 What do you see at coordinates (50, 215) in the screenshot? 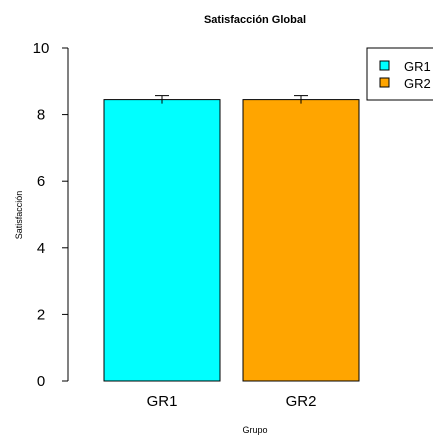
I see `y-ticks: 0 2 4 6 8 10` at bounding box center [50, 215].